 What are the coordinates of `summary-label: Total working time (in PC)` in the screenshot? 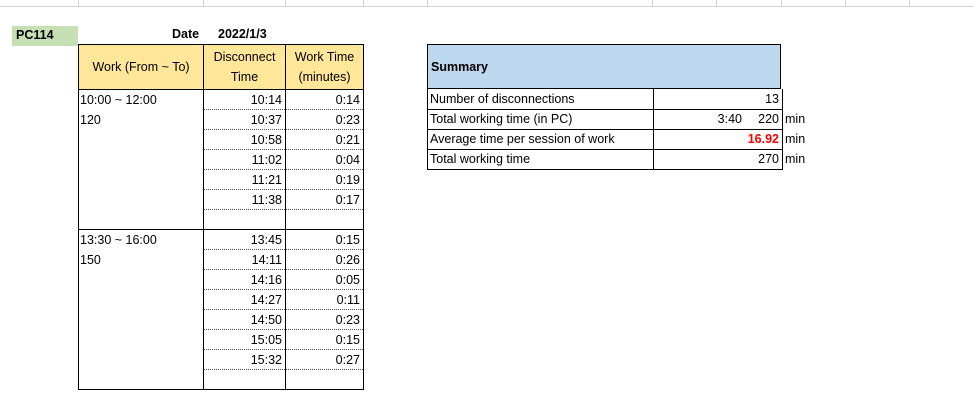 It's located at (501, 119).